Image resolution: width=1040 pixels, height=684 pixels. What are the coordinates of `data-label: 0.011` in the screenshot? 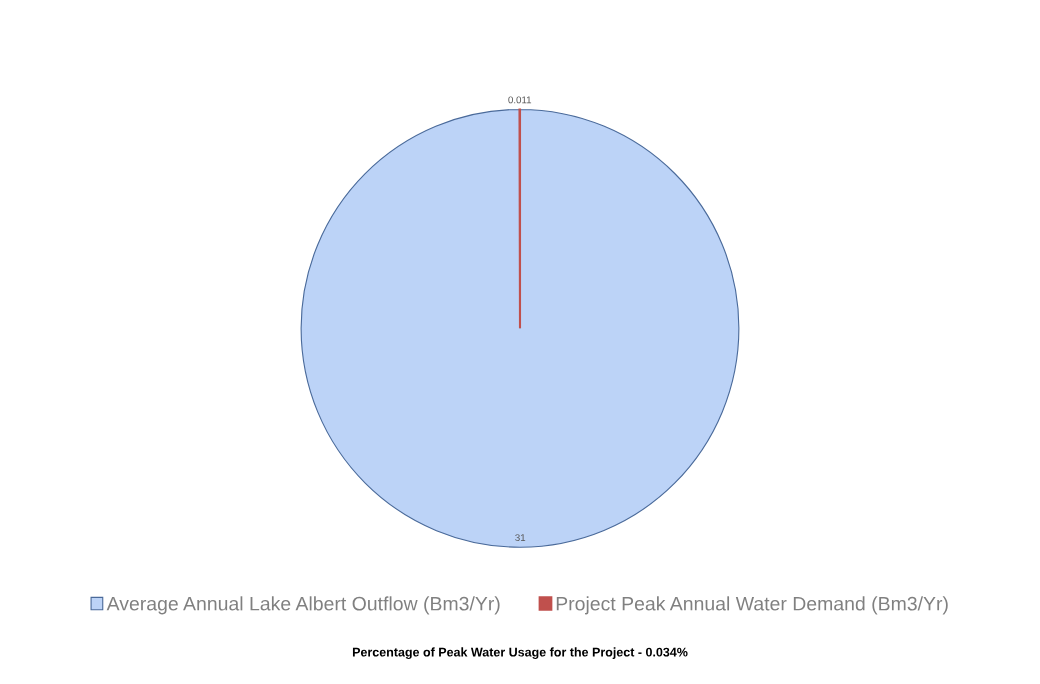 It's located at (520, 100).